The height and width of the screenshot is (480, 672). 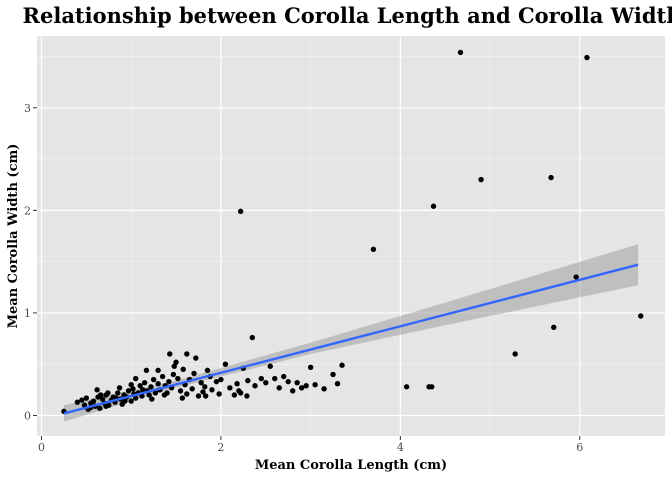 I want to click on y-axis-title: Mean Corolla Width (cm), so click(x=13, y=236).